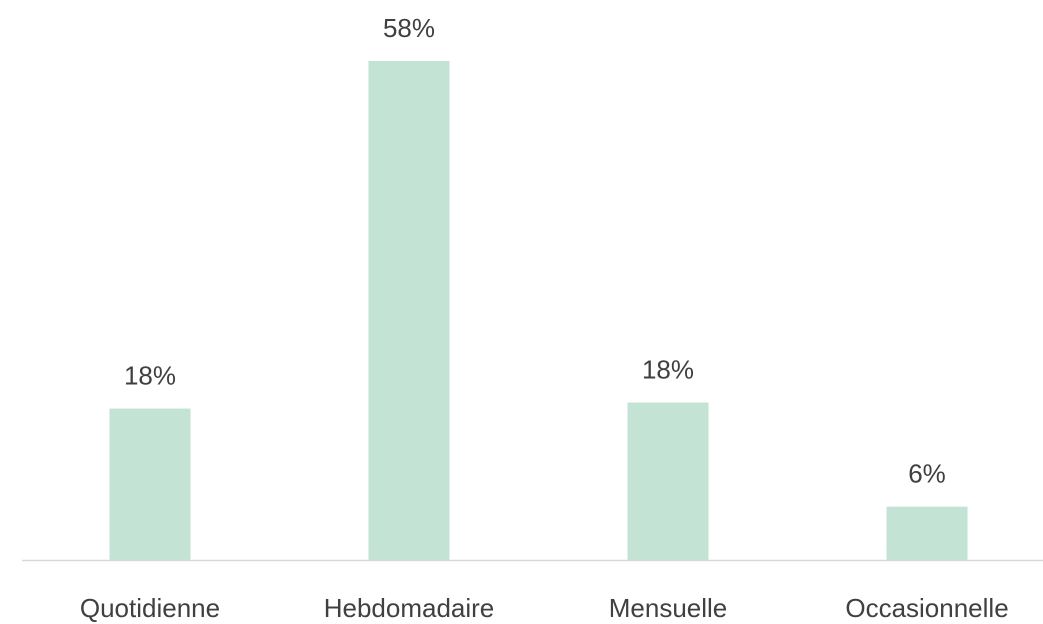 Image resolution: width=1043 pixels, height=624 pixels. What do you see at coordinates (668, 608) in the screenshot?
I see `x-tick-label: Mensuelle` at bounding box center [668, 608].